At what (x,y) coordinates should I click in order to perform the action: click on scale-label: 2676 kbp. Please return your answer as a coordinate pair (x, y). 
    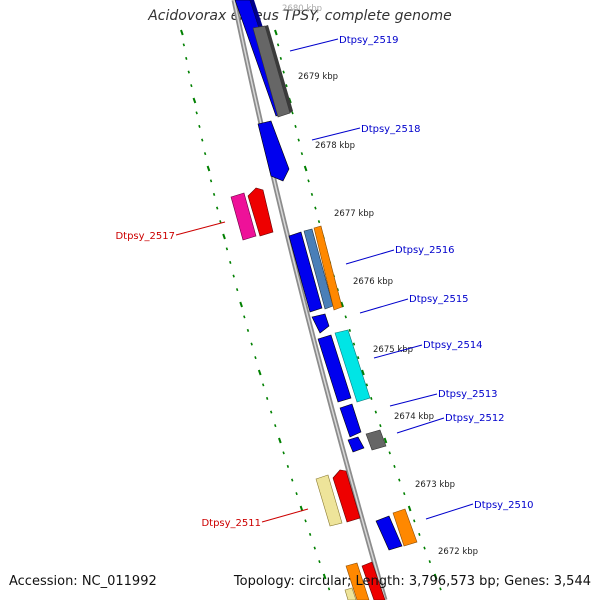
    Looking at the image, I should click on (373, 282).